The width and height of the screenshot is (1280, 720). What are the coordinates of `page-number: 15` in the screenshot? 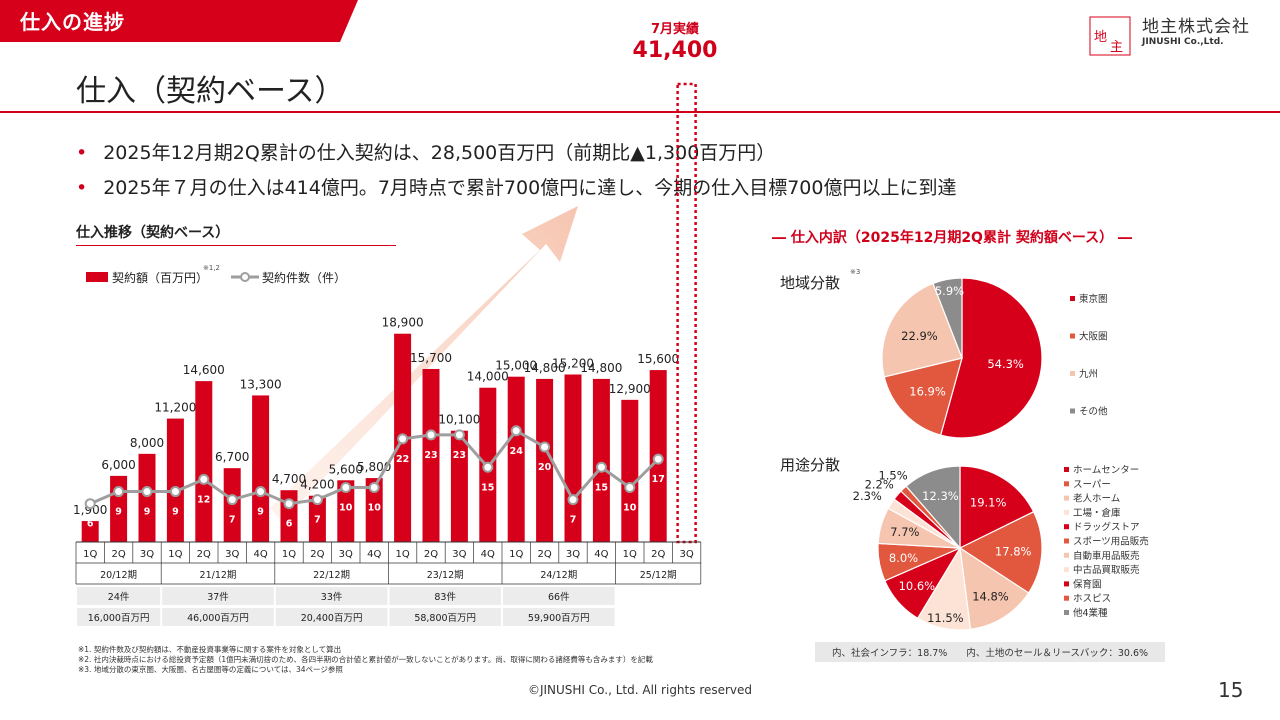 It's located at (1231, 690).